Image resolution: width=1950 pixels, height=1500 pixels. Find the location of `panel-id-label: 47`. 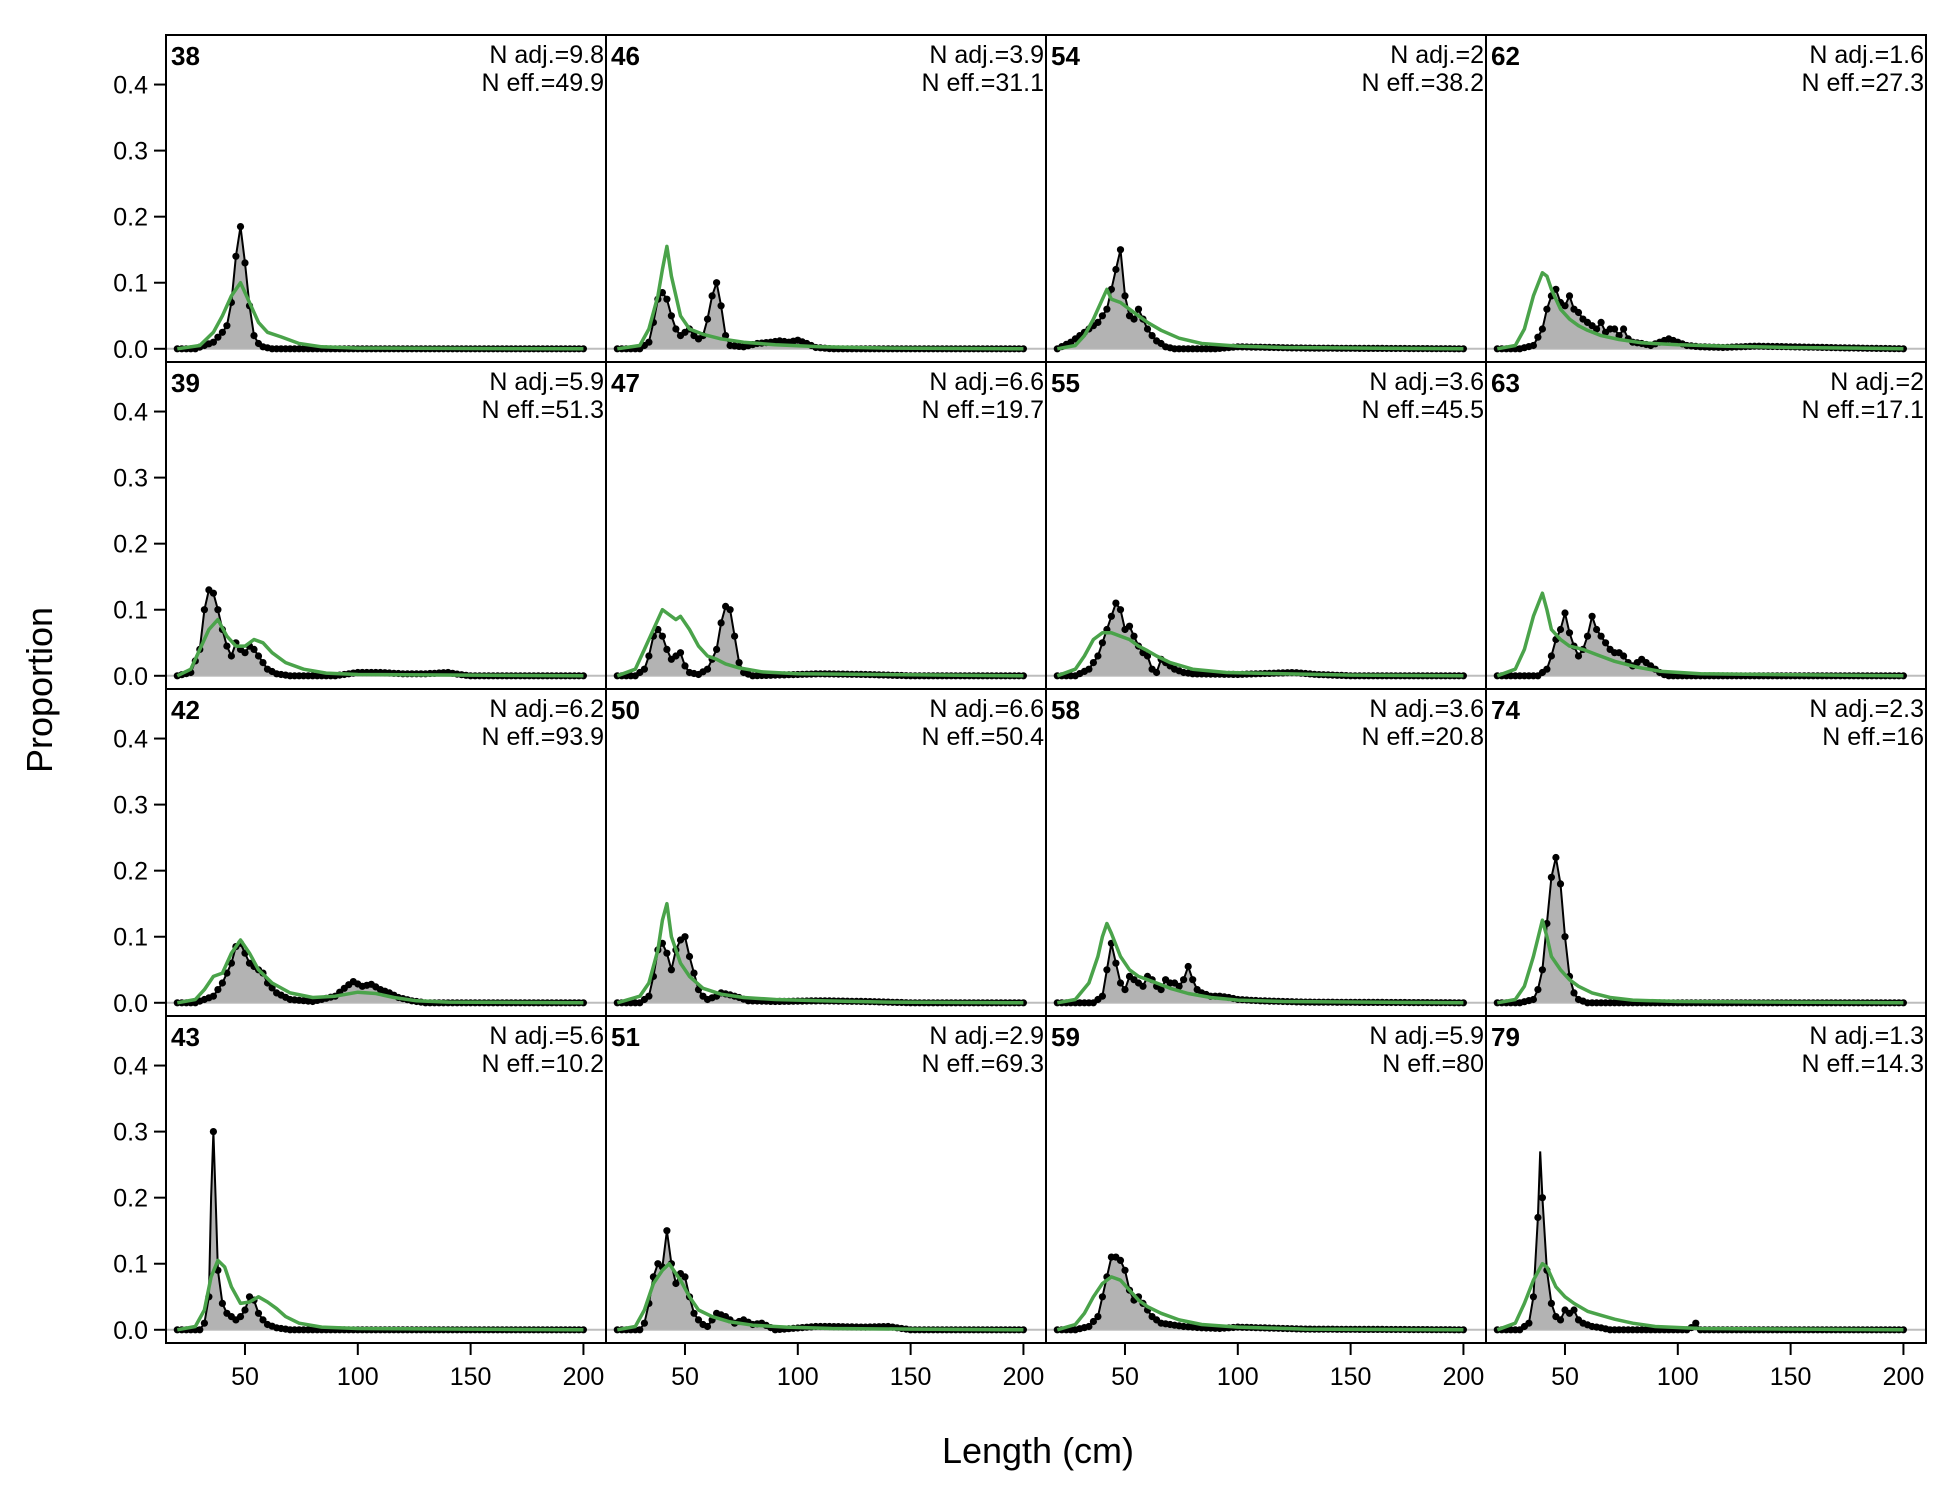

panel-id-label: 47 is located at coordinates (625, 383).